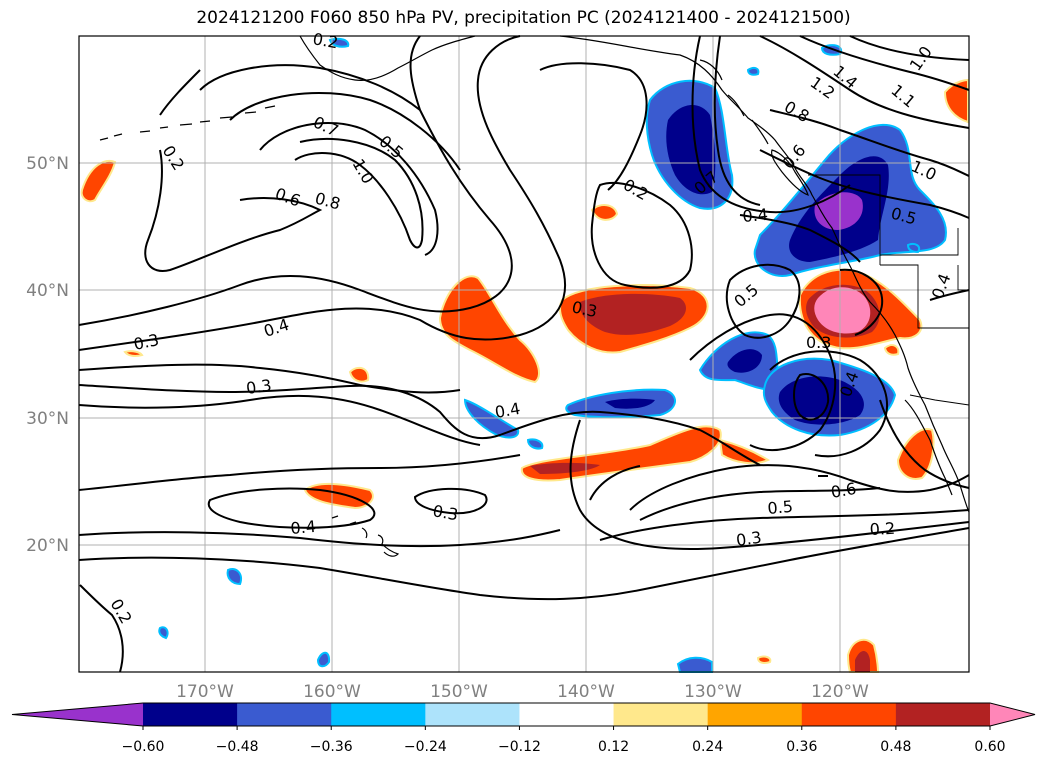 Image resolution: width=1047 pixels, height=765 pixels. Describe the element at coordinates (425, 747) in the screenshot. I see `colorbar-tick-label: −0.24` at that location.